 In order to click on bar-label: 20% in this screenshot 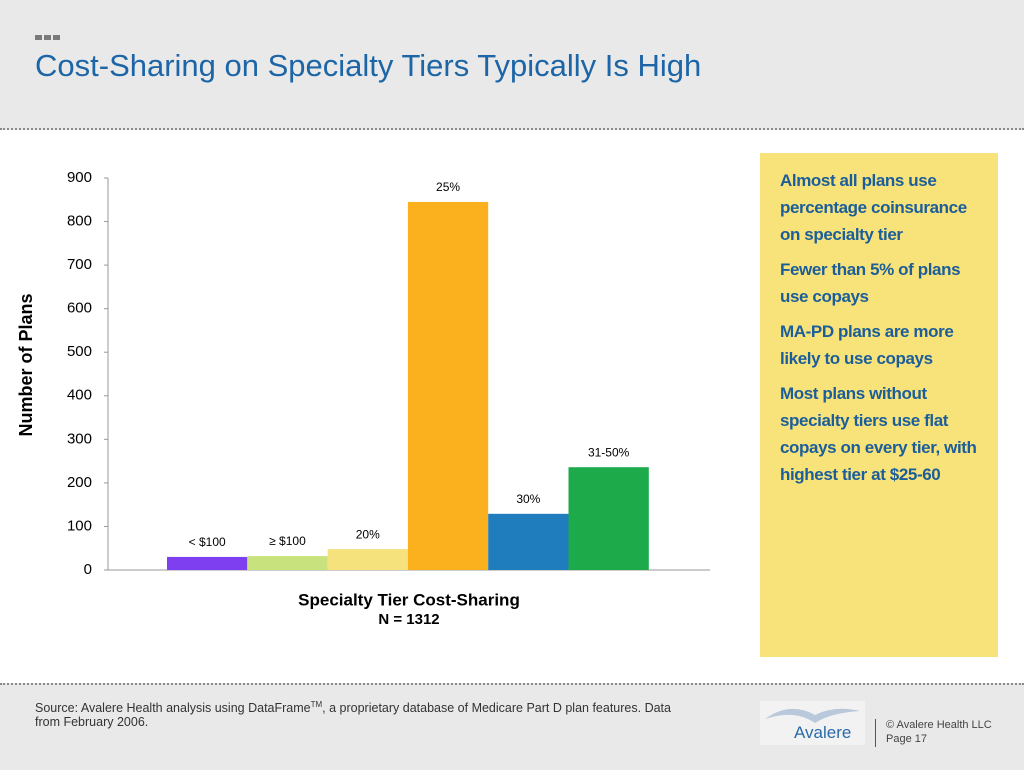, I will do `click(368, 534)`.